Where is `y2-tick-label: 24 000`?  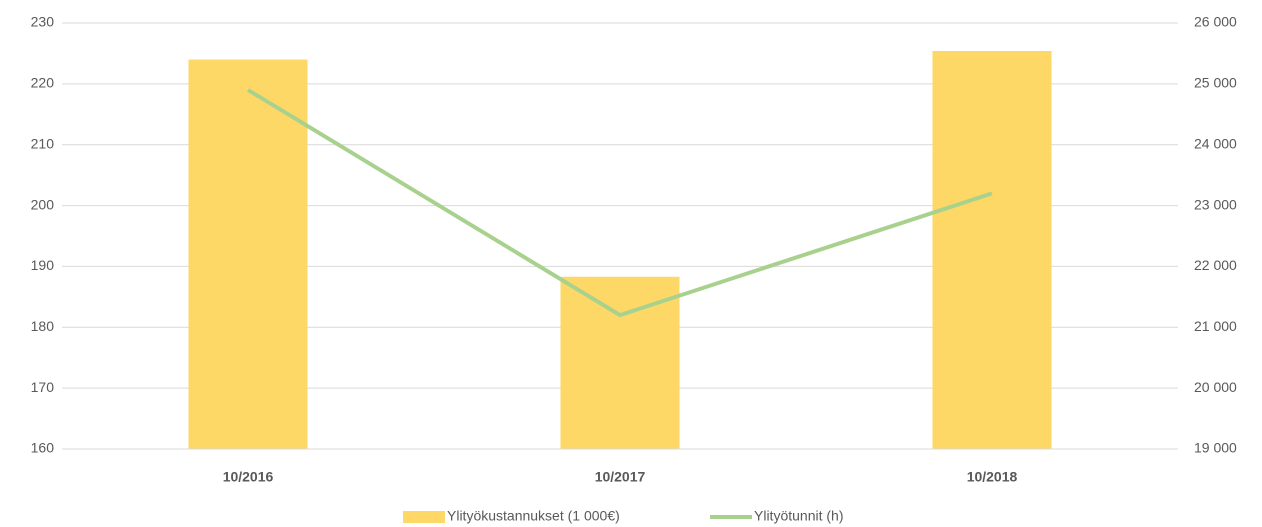
y2-tick-label: 24 000 is located at coordinates (1215, 143).